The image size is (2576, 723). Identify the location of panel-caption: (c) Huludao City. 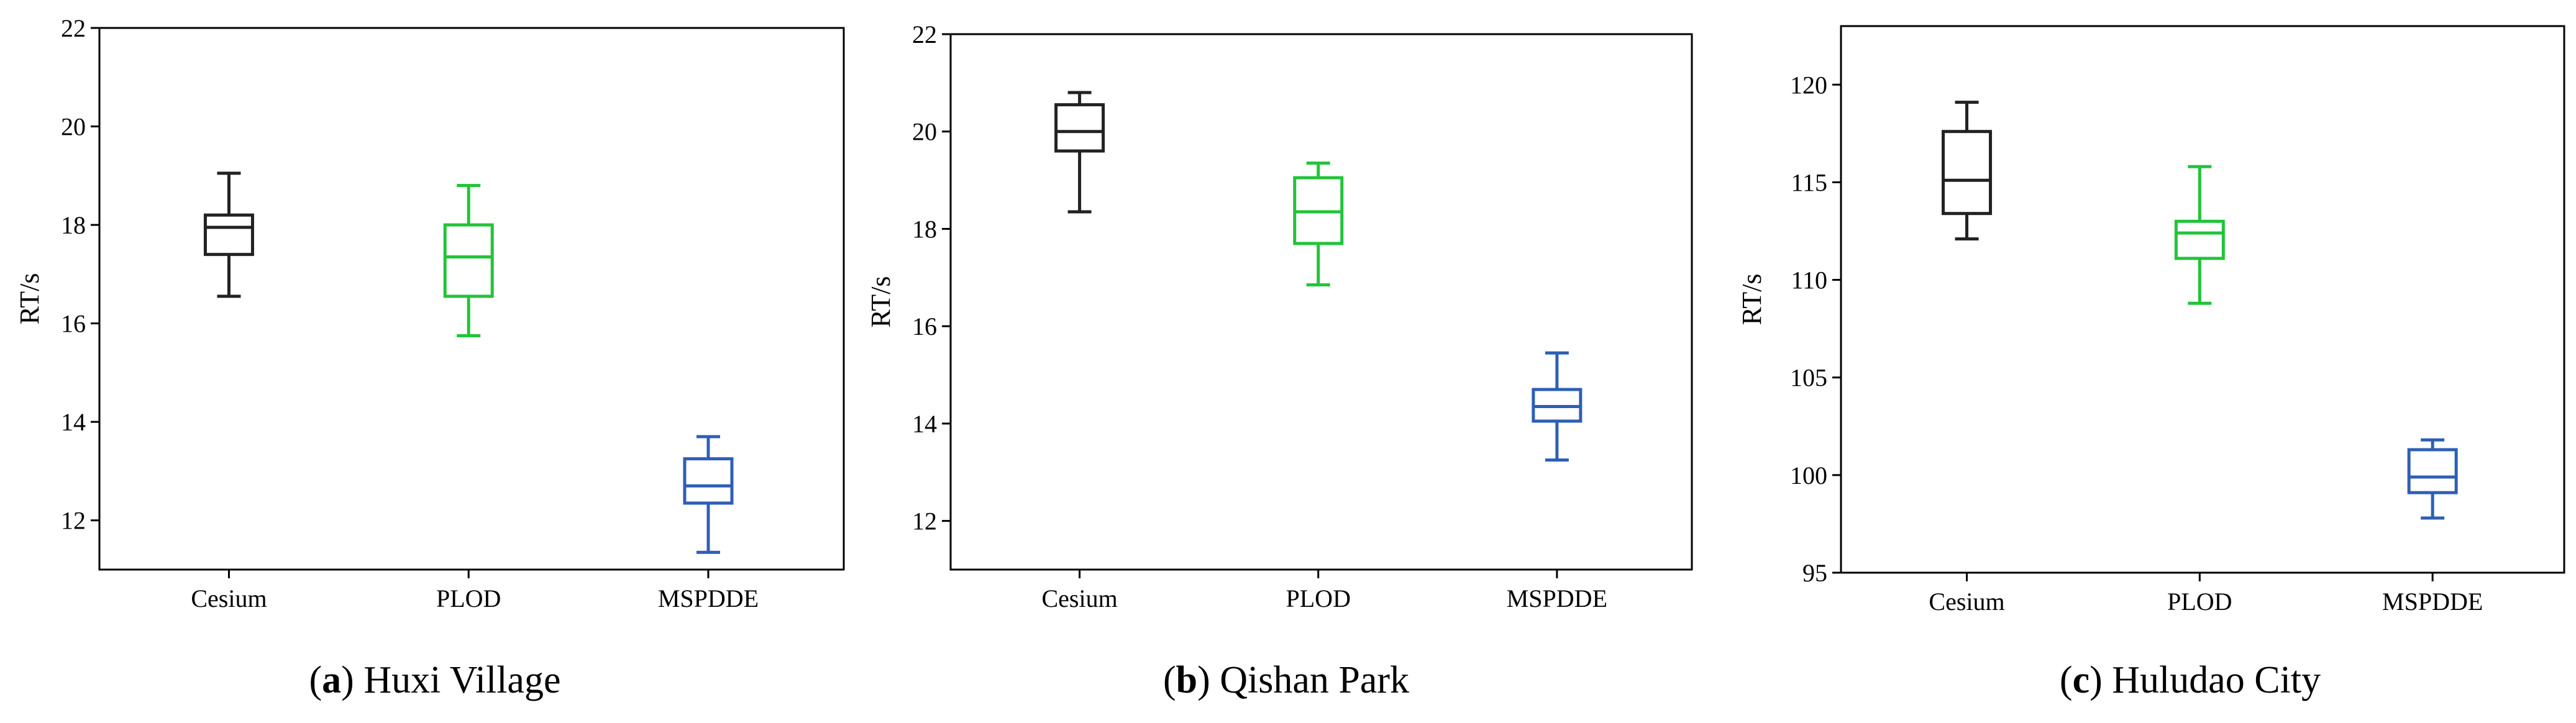
(2190, 680).